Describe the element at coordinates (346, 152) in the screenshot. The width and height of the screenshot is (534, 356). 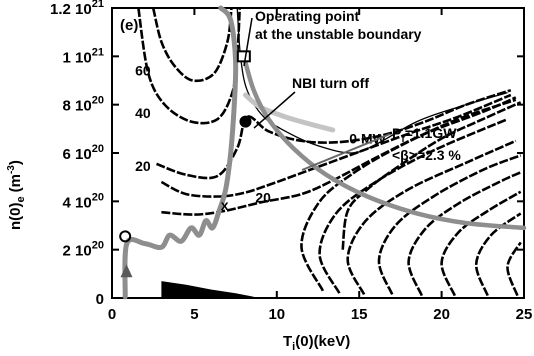
I see `pf-pointer` at that location.